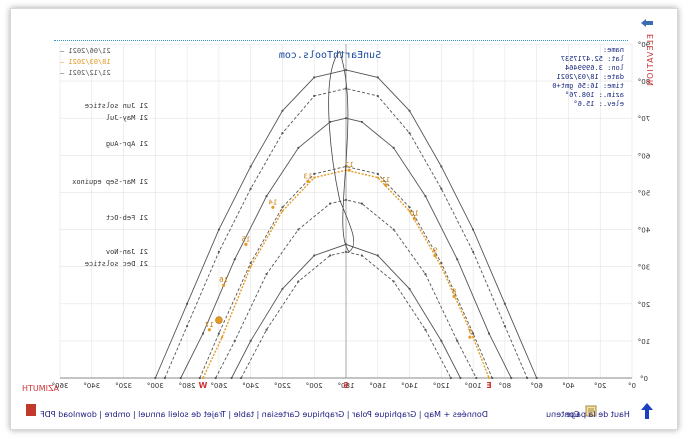 The image size is (688, 442). I want to click on analemma-loop, so click(341, 151).